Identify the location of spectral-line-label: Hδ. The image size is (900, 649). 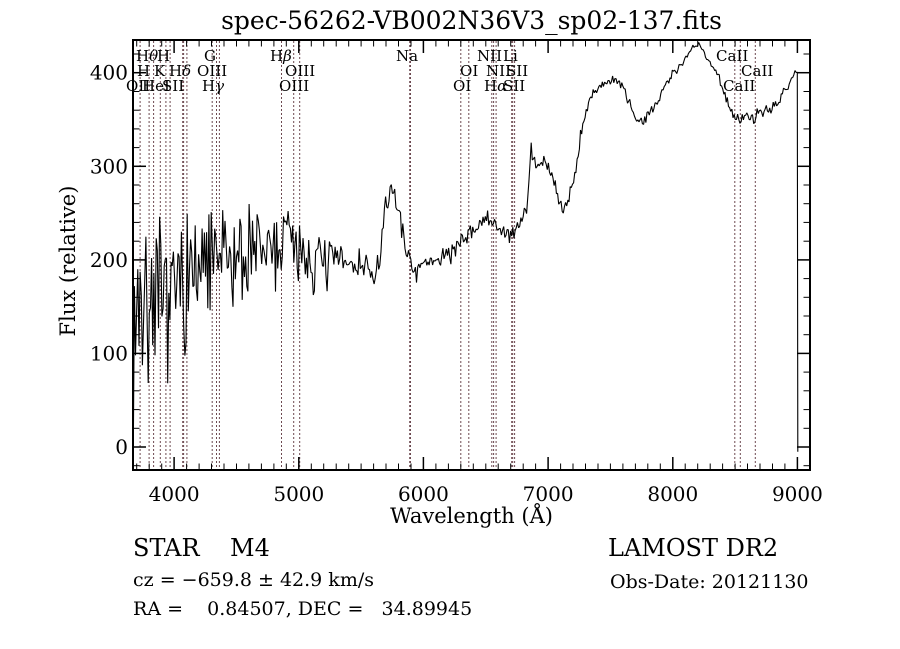
(180, 71).